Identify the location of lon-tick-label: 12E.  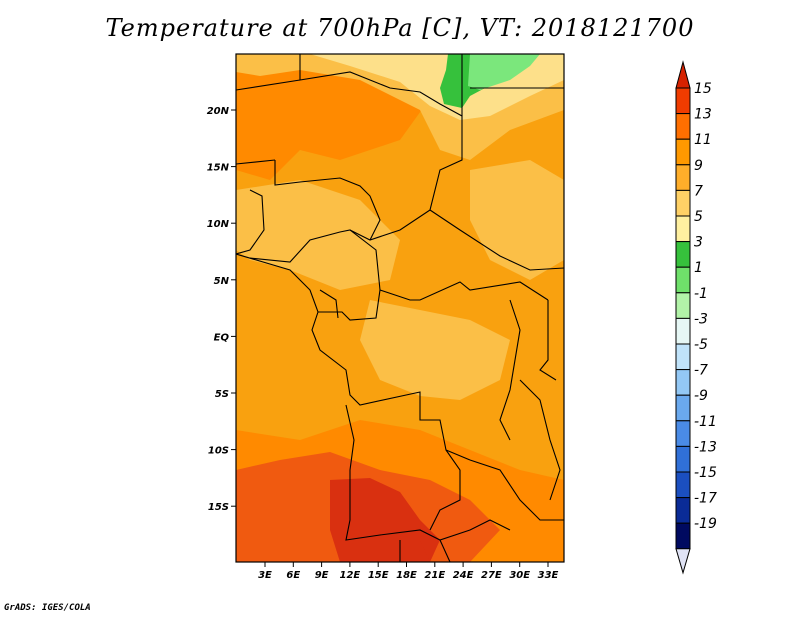
(350, 575).